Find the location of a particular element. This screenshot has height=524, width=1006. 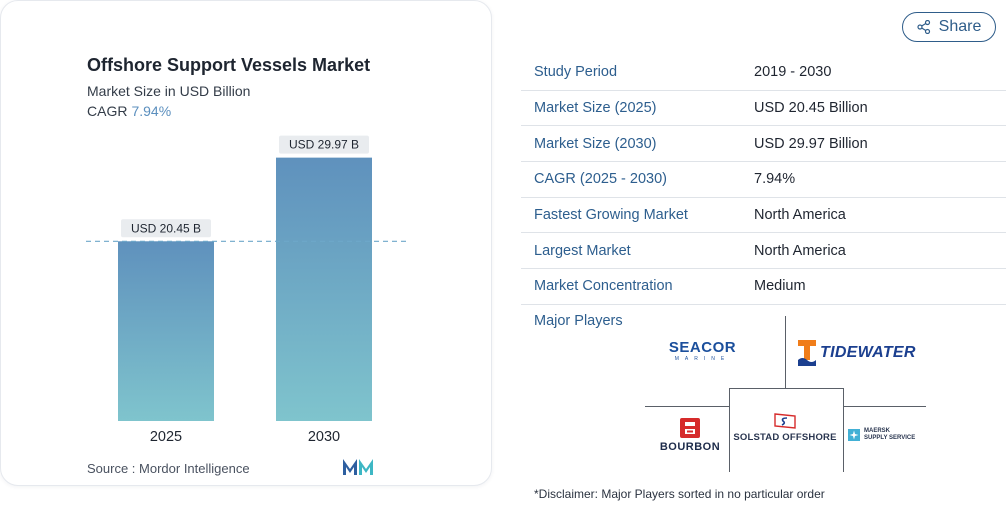

bar-2025 is located at coordinates (166, 331).